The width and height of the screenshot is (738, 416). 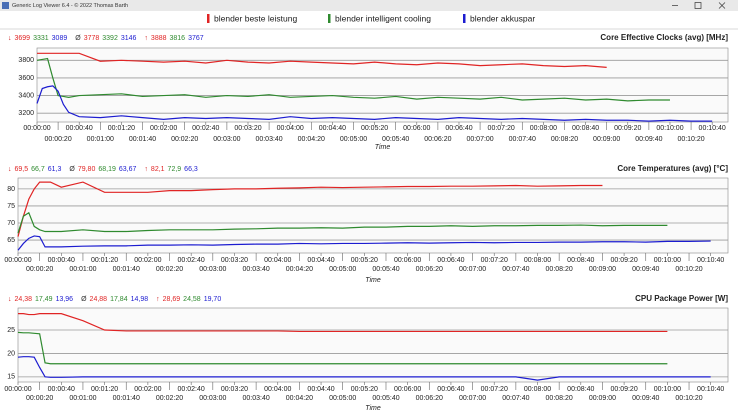 I want to click on stat-value: 24,38, so click(x=24, y=299).